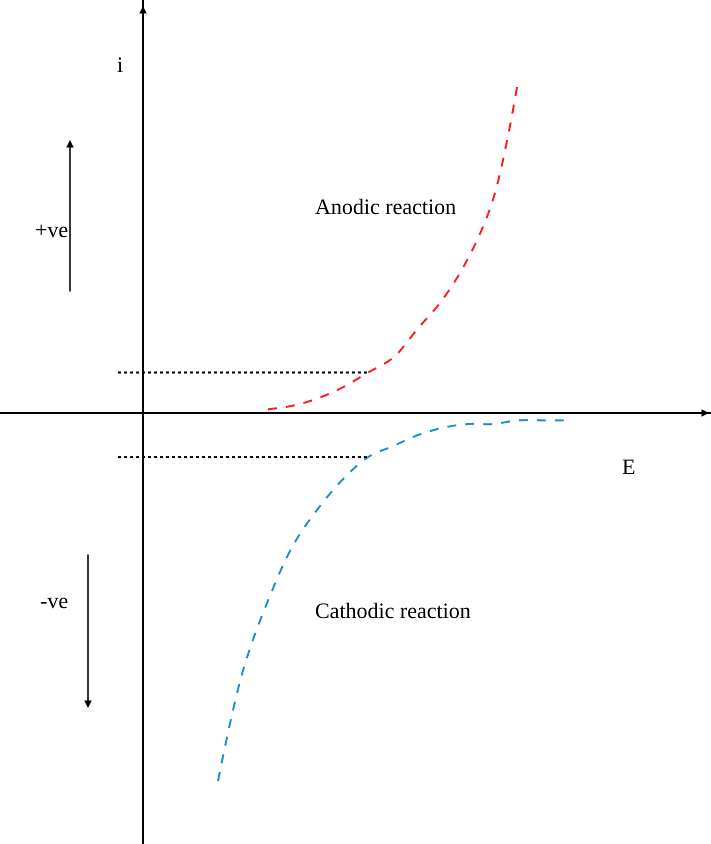  What do you see at coordinates (120, 64) in the screenshot?
I see `y-axis-title: i` at bounding box center [120, 64].